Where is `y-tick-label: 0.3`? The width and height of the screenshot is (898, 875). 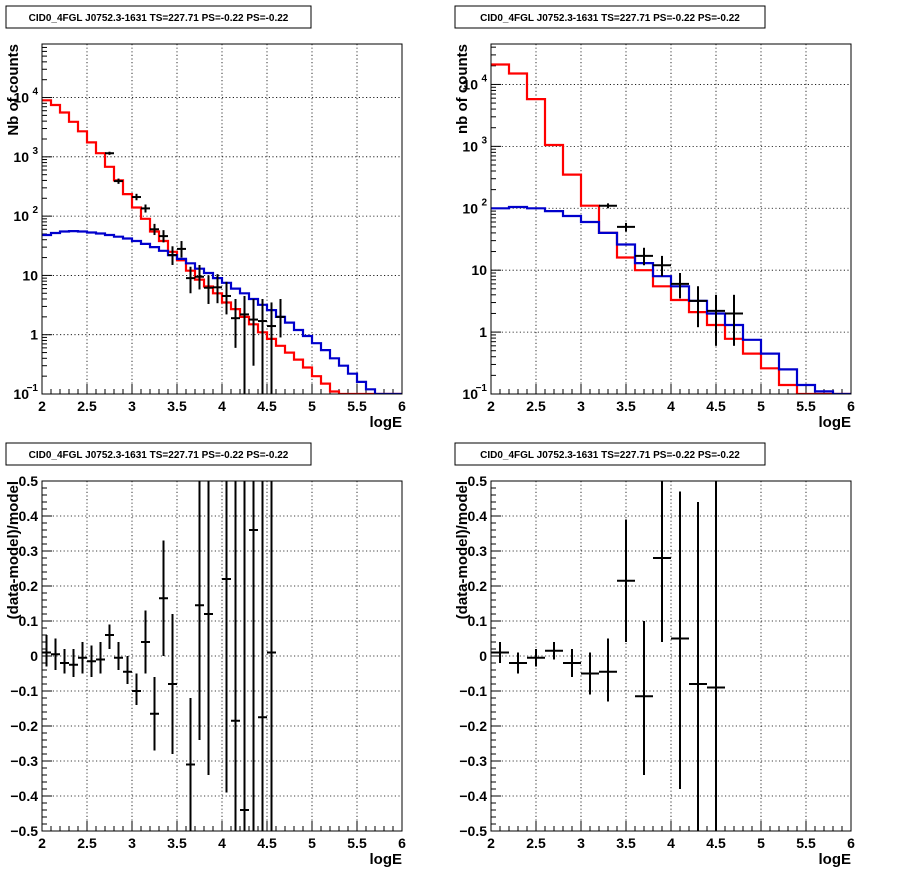 y-tick-label: 0.3 is located at coordinates (478, 551).